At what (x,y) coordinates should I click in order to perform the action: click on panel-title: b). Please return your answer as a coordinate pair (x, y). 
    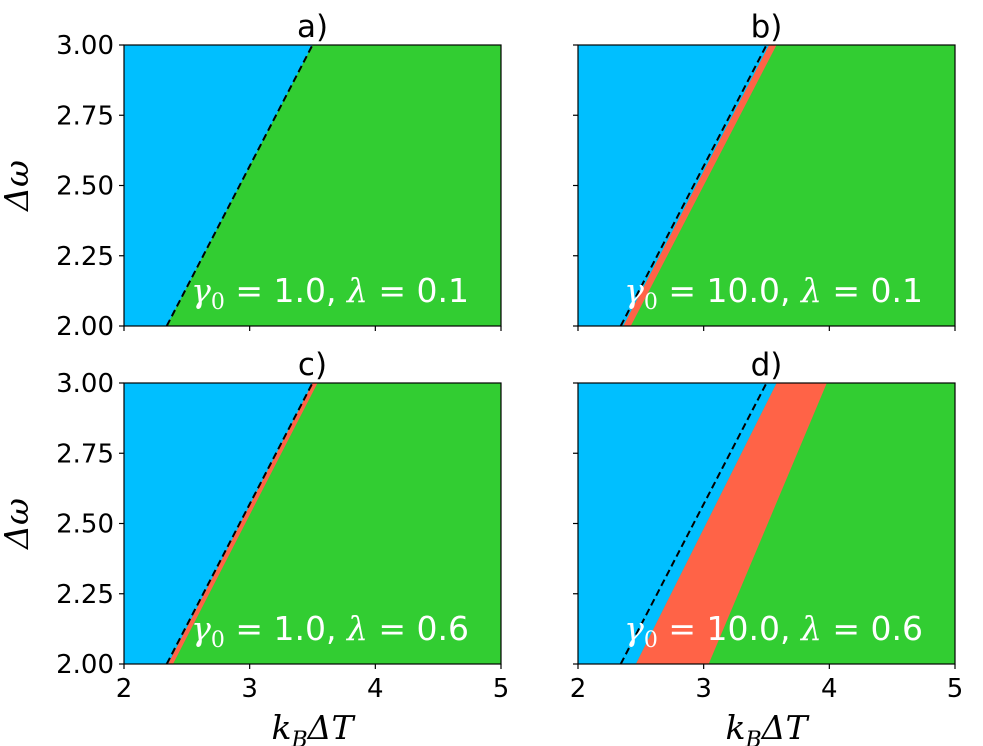
    Looking at the image, I should click on (767, 27).